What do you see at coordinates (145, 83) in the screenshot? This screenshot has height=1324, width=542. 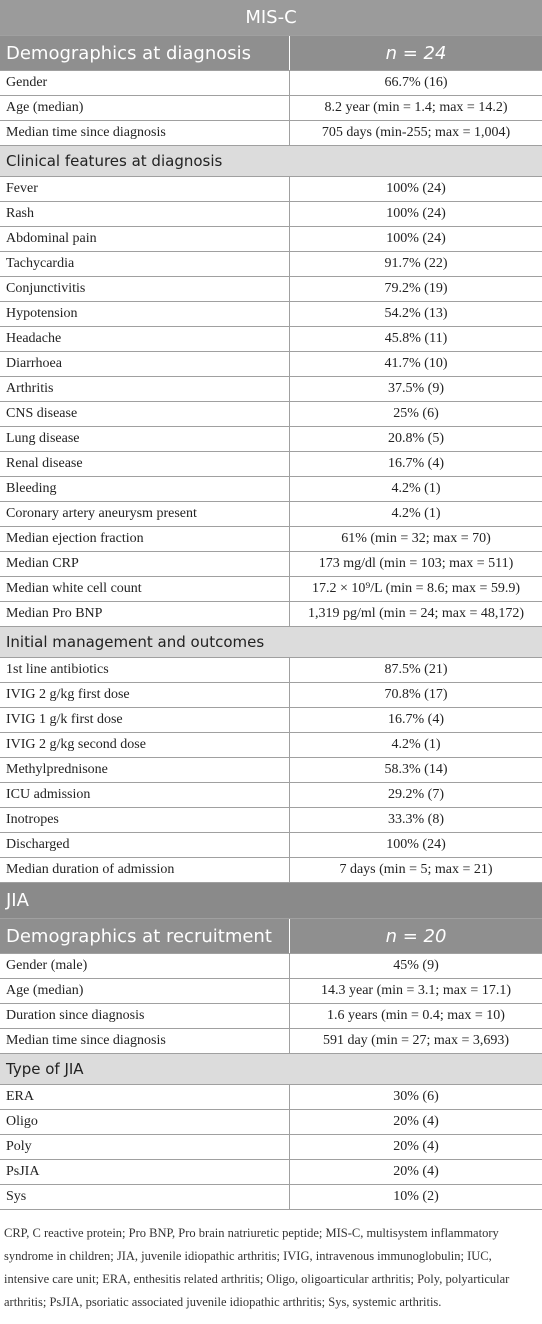 I see `row-label: Gender` at bounding box center [145, 83].